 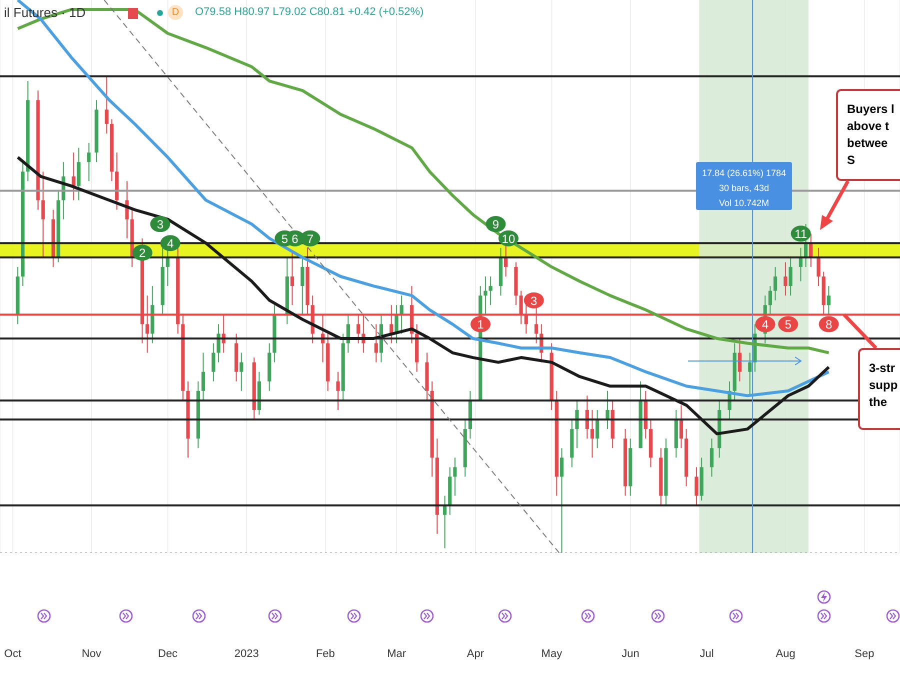 I want to click on x-tick-label: Nov, so click(x=92, y=654).